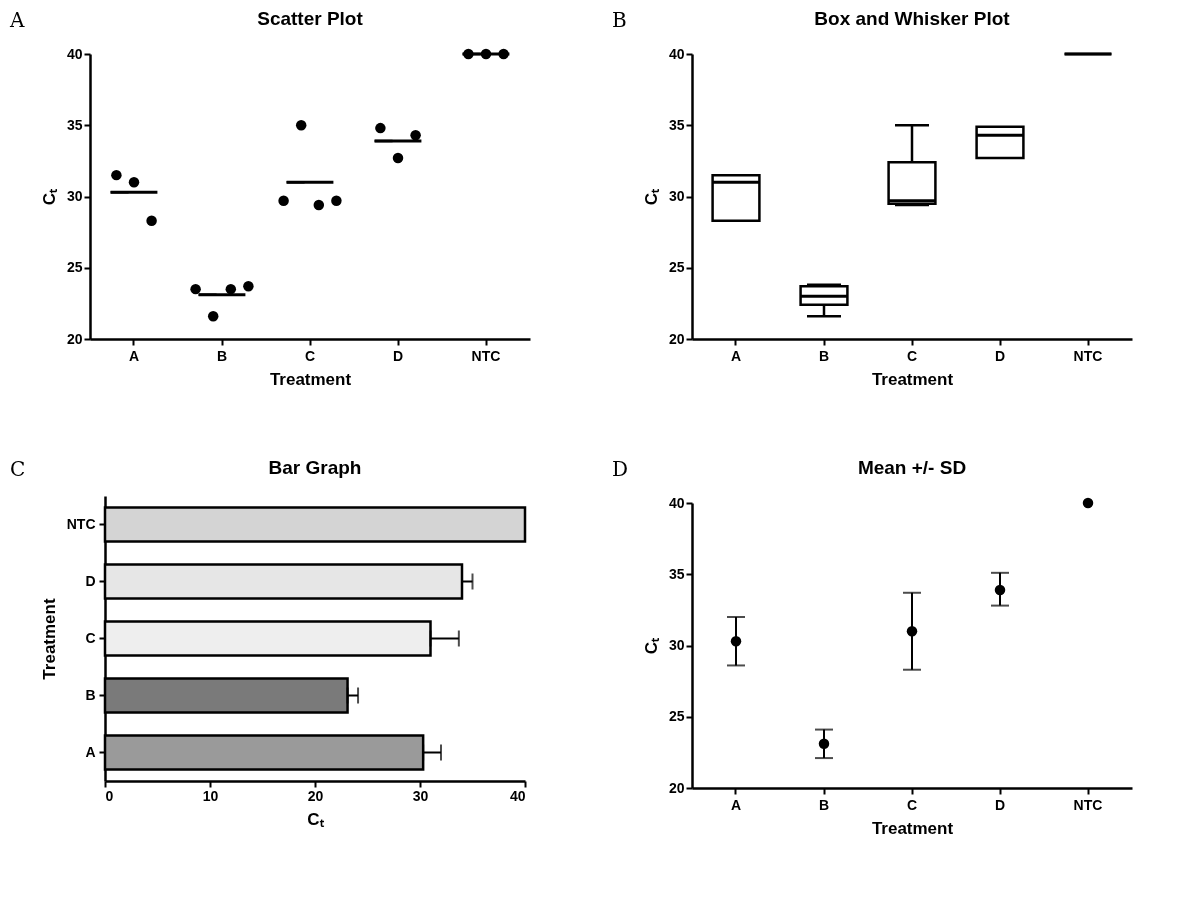 Image resolution: width=1204 pixels, height=898 pixels. Describe the element at coordinates (17, 20) in the screenshot. I see `text: A` at that location.